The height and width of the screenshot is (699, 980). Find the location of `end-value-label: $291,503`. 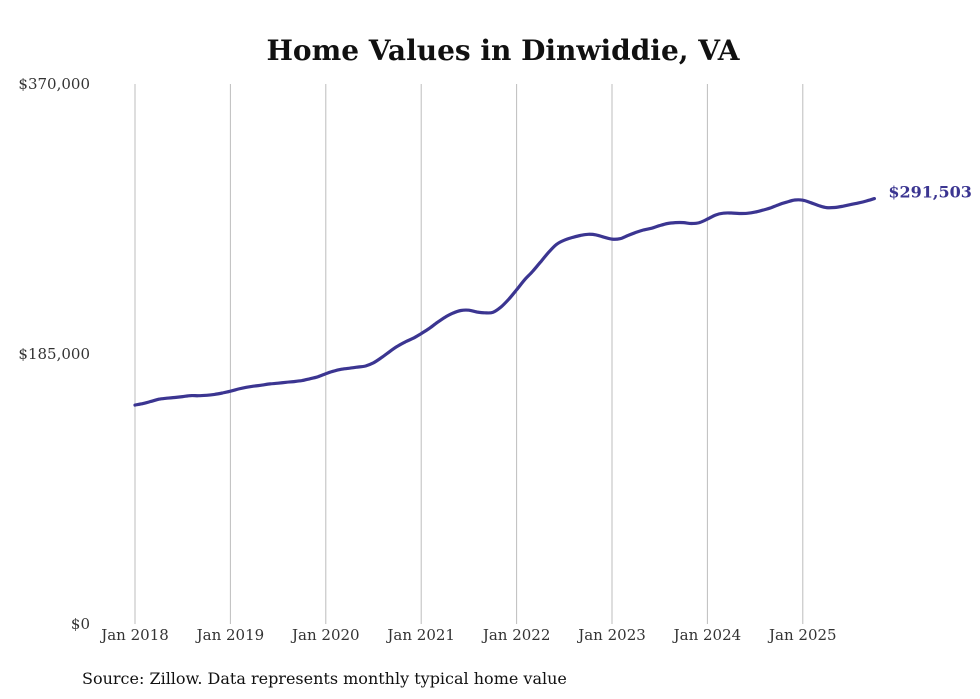

end-value-label: $291,503 is located at coordinates (930, 192).